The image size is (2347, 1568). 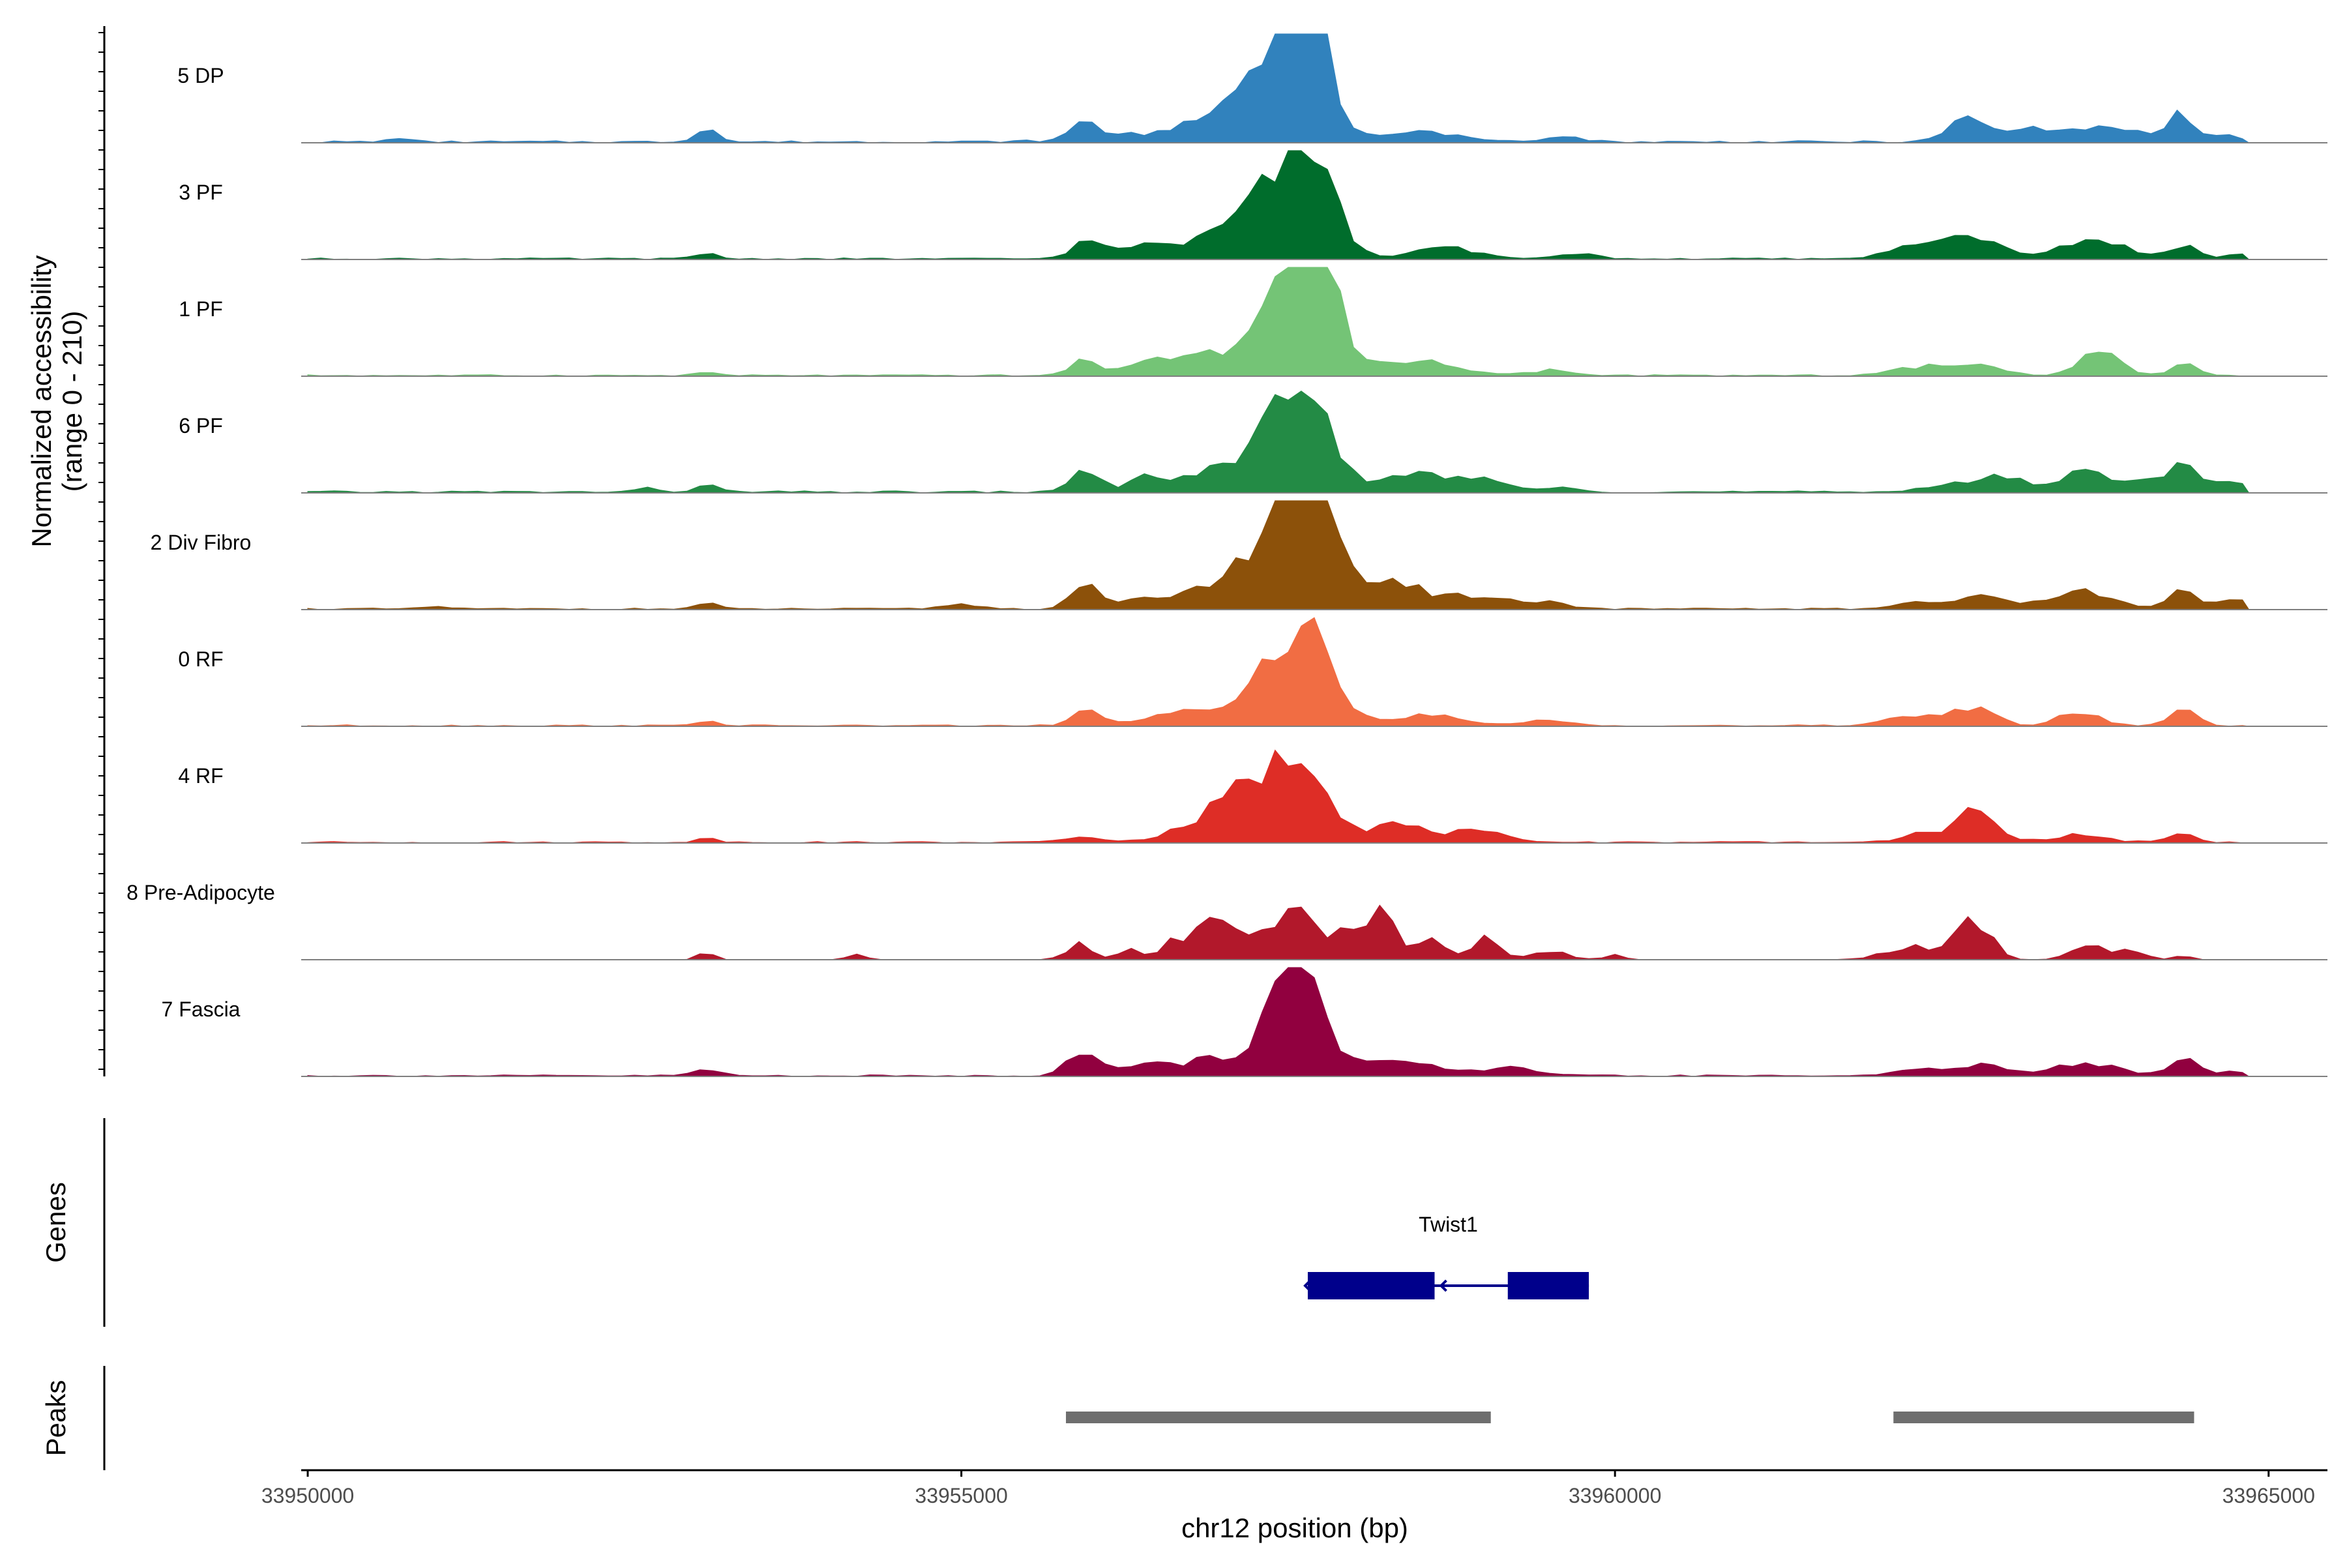 I want to click on genes-panel: Twist1, so click(x=846, y=1223).